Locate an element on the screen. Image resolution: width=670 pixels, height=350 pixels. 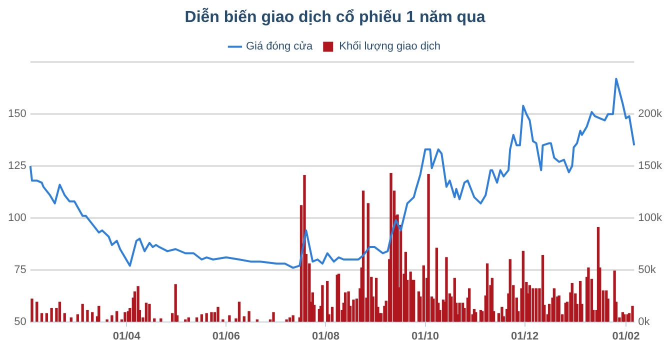
x-tick-label: 01/08 is located at coordinates (326, 336).